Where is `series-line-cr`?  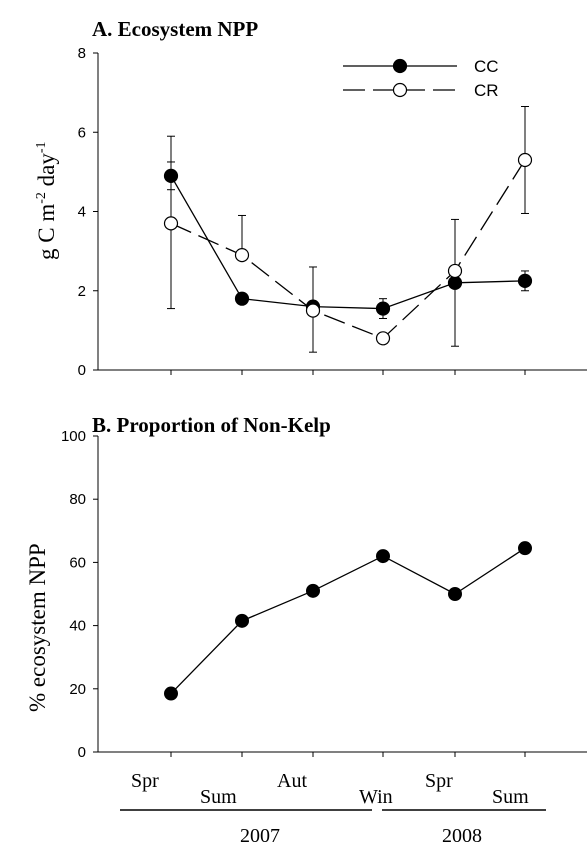
series-line-cr is located at coordinates (348, 249).